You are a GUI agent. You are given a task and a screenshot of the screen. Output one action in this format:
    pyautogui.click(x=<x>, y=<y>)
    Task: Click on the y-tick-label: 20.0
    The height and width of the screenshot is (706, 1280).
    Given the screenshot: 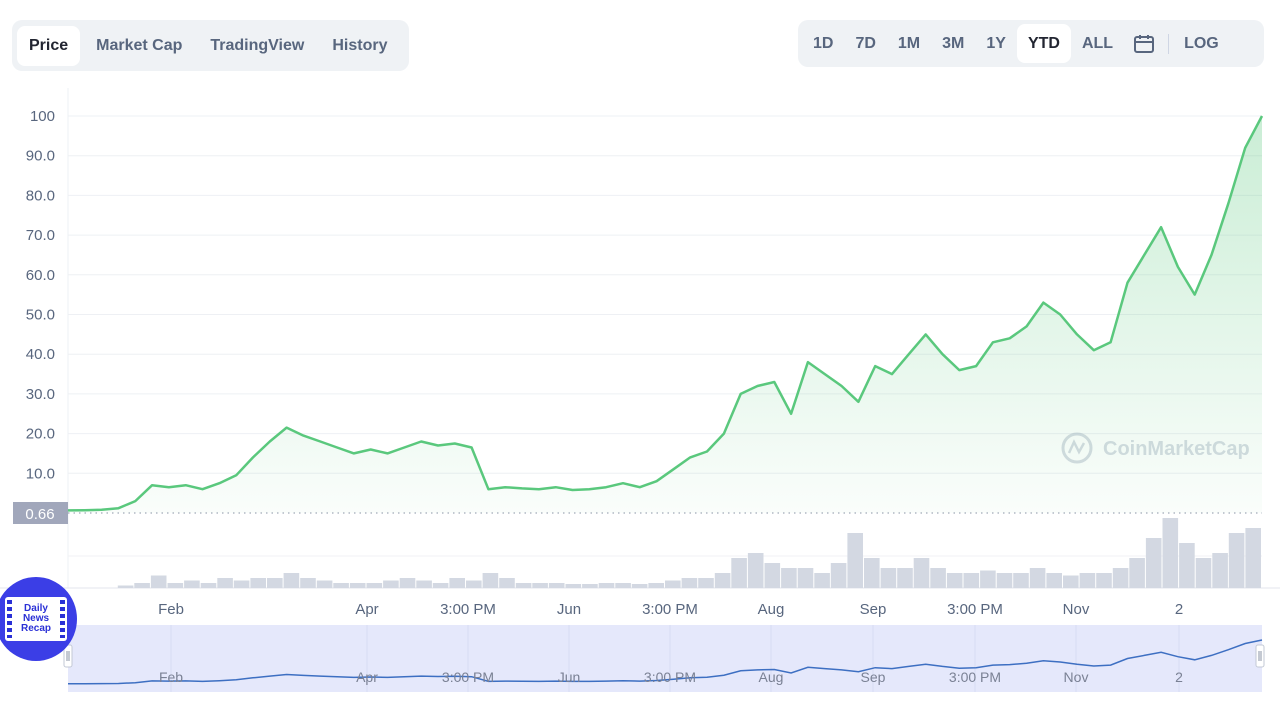 What is the action you would take?
    pyautogui.click(x=40, y=434)
    